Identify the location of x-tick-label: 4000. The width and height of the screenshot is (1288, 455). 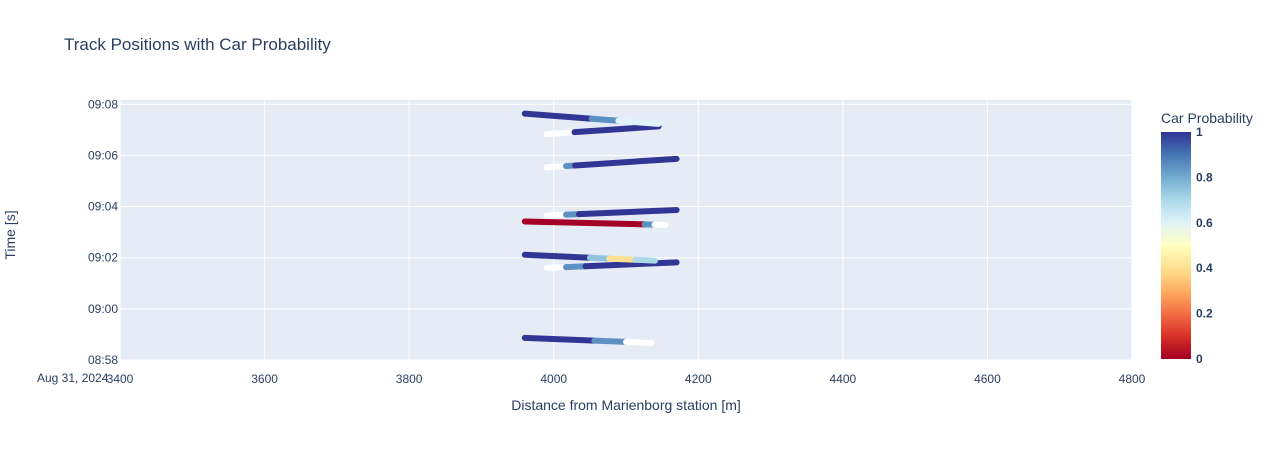
(553, 379).